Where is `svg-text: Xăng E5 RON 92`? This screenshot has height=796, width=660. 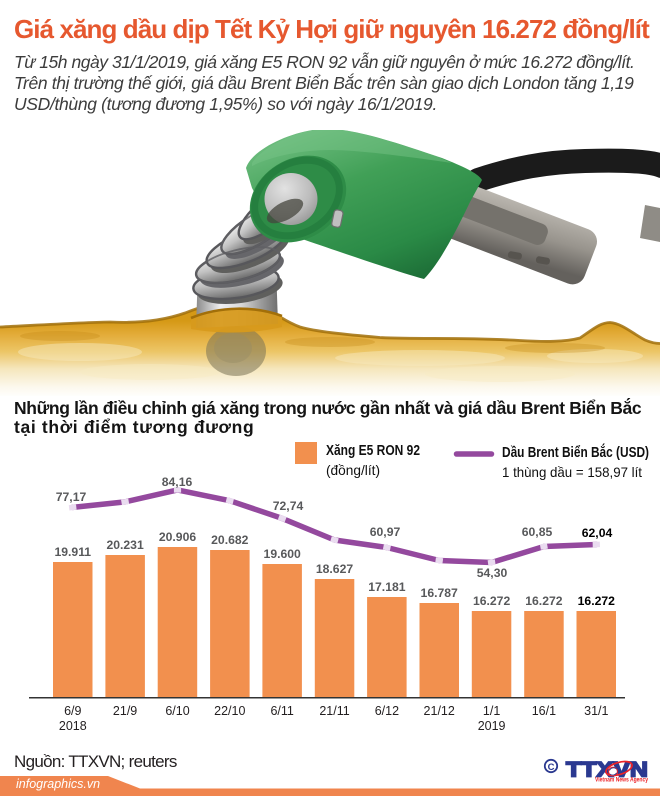
svg-text: Xăng E5 RON 92 is located at coordinates (373, 451).